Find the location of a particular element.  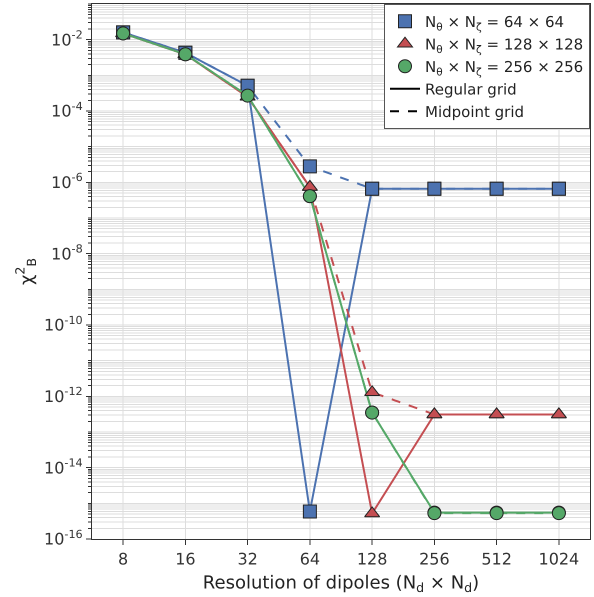

x-tick-label: 1024 is located at coordinates (559, 558).